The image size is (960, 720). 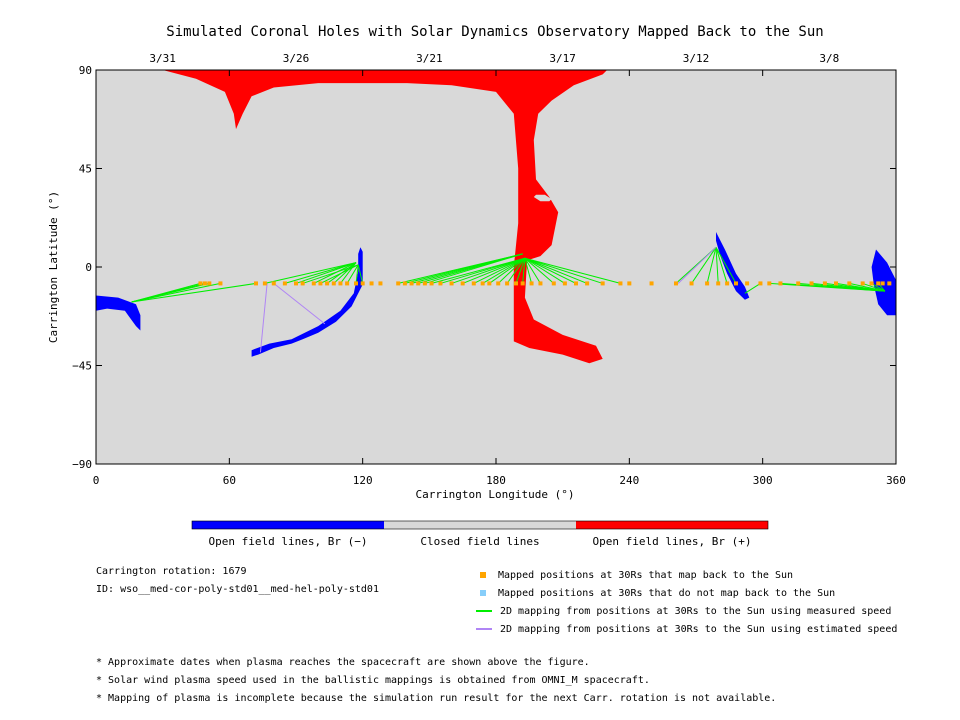 I want to click on x-tick-label: 180, so click(x=496, y=480).